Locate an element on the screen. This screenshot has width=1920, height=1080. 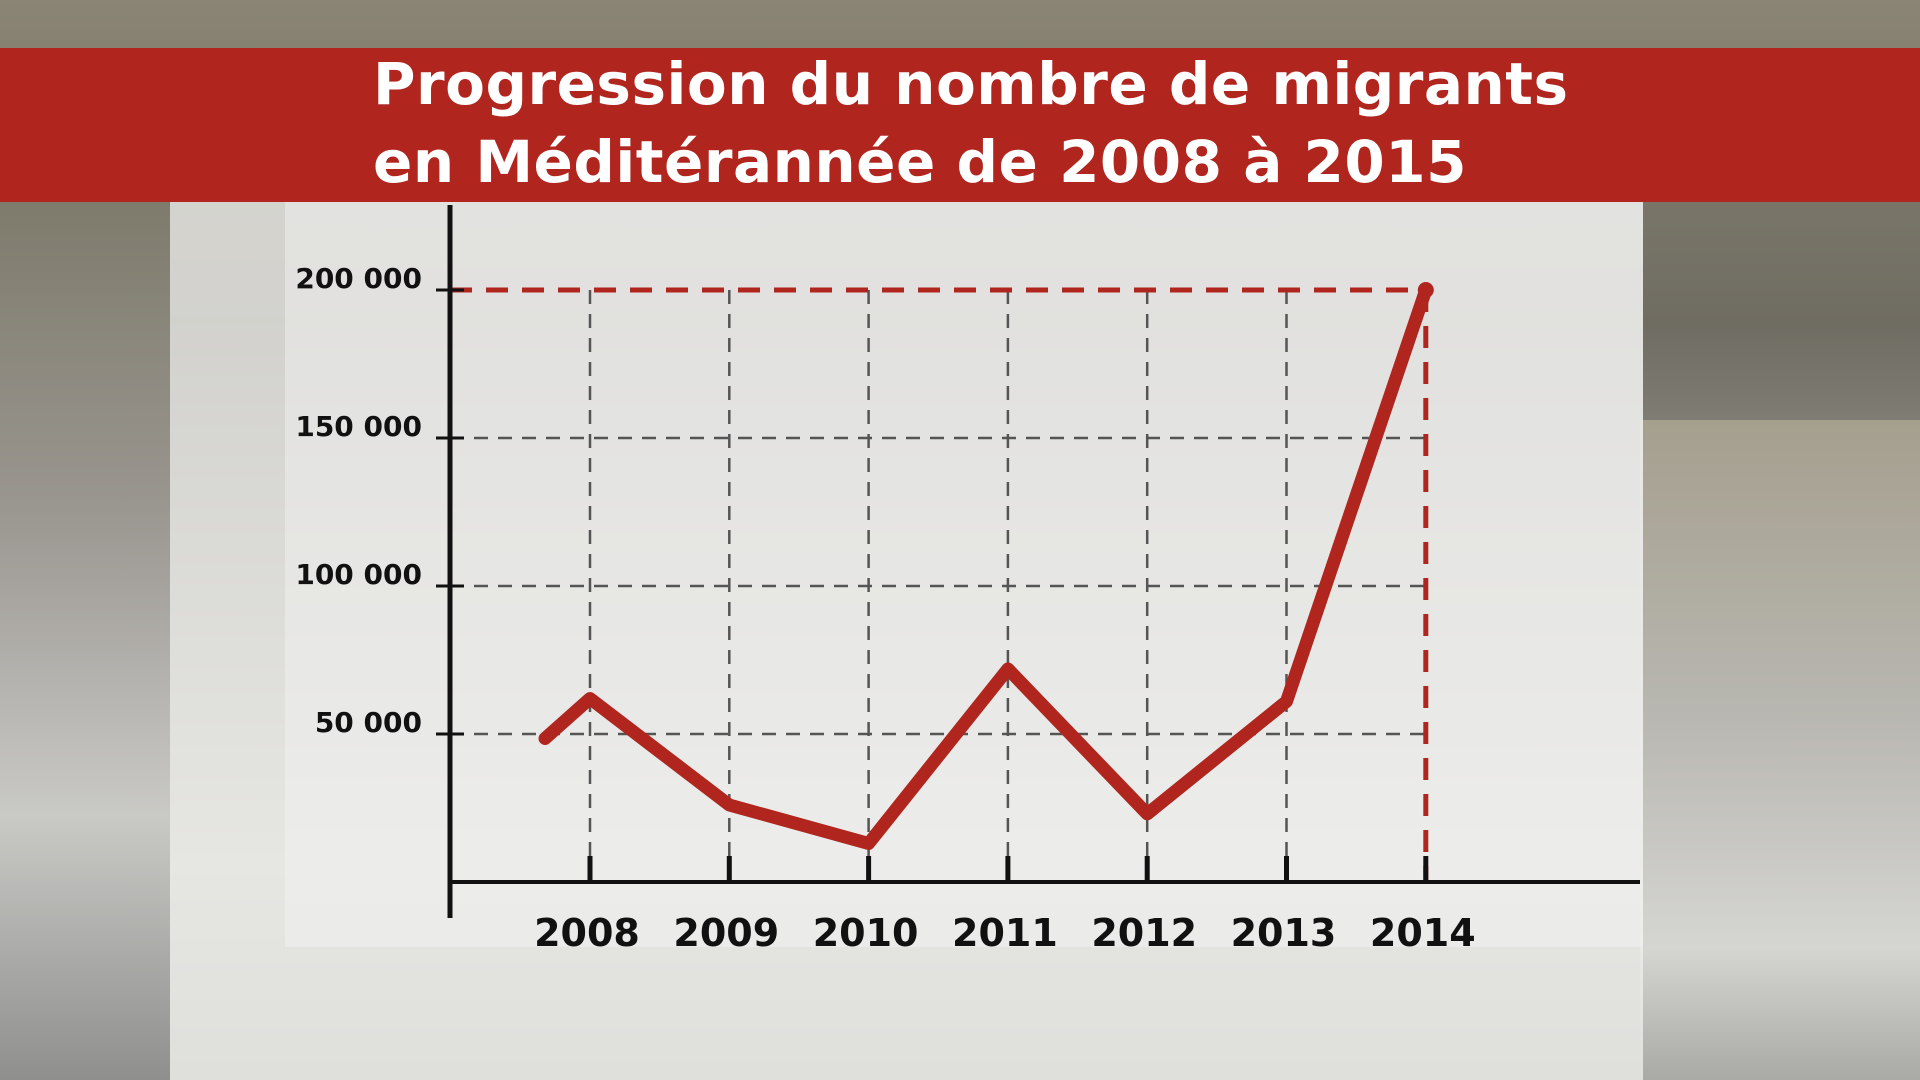
y-tick-label: 50 000 is located at coordinates (368, 722).